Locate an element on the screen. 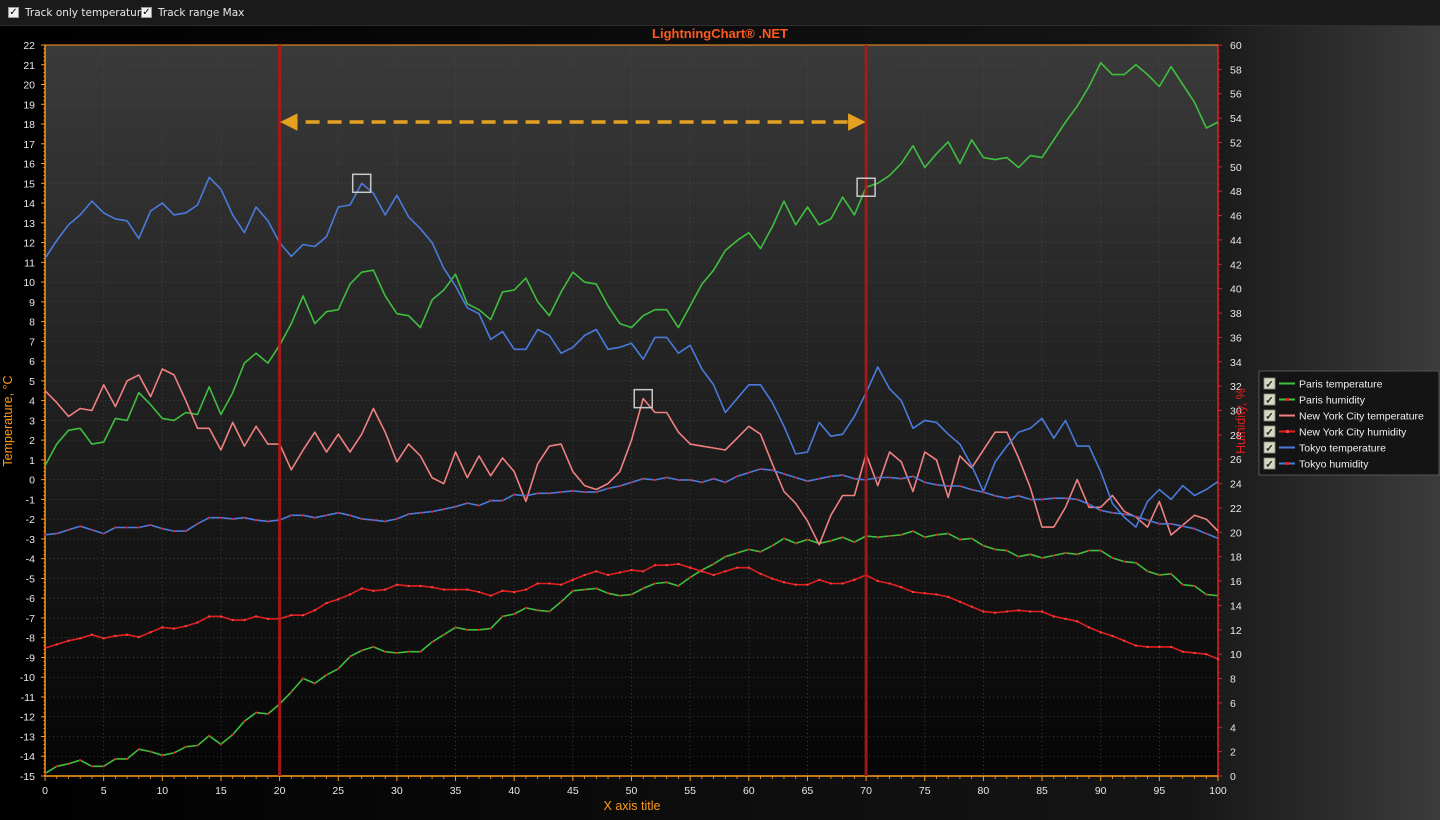 The image size is (1440, 820). legend-item: ✓ New York City temperature is located at coordinates (1343, 416).